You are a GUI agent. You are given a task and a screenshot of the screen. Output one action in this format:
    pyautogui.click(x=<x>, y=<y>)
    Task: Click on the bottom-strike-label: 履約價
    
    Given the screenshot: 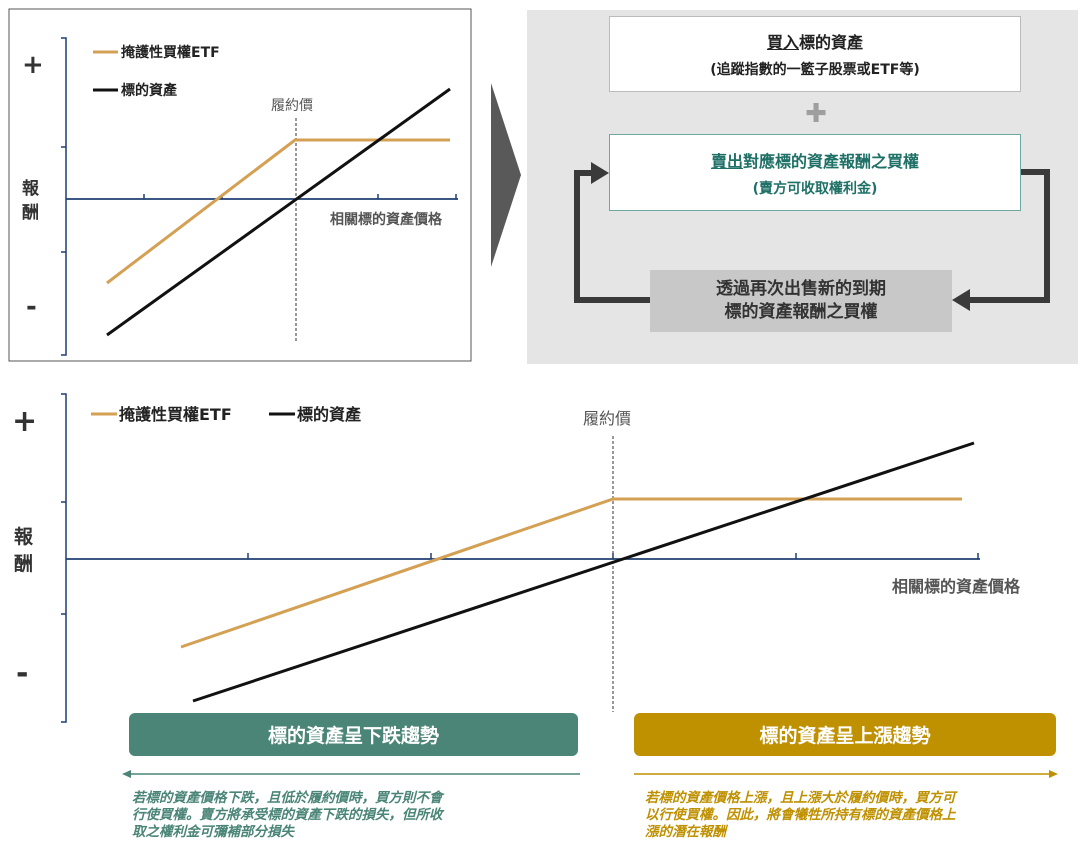 What is the action you would take?
    pyautogui.click(x=607, y=418)
    